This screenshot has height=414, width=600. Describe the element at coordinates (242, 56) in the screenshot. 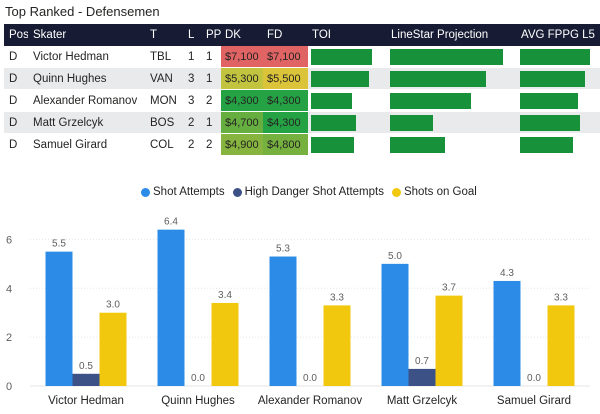

I see `cell-dk-salary: $7,100` at that location.